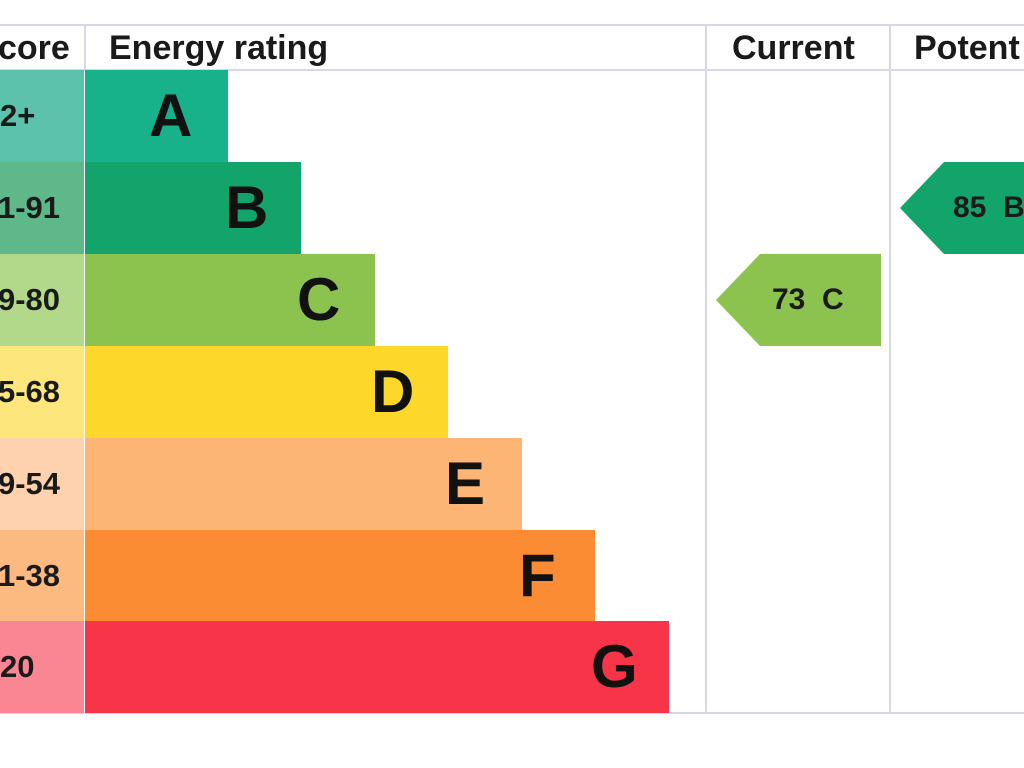  What do you see at coordinates (42, 300) in the screenshot?
I see `score-range-c: 9-80` at bounding box center [42, 300].